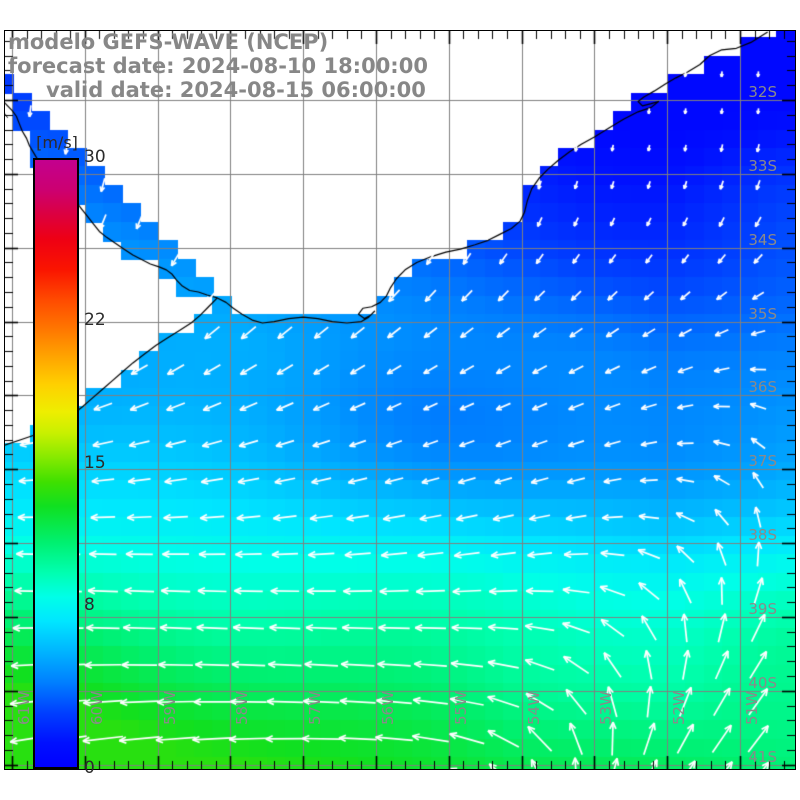  Describe the element at coordinates (762, 92) in the screenshot. I see `lat-label-32S: 32S` at that location.